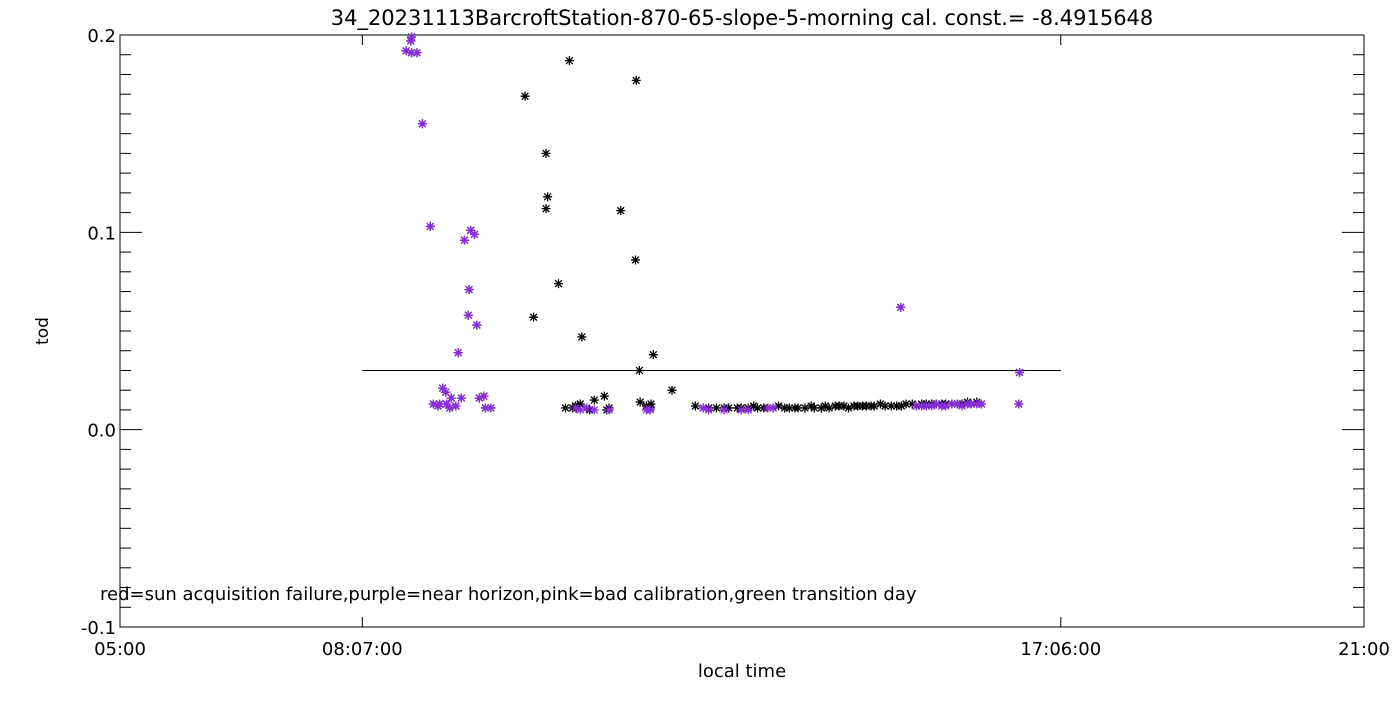 Image resolution: width=1400 pixels, height=704 pixels. I want to click on y-tick-label: 0.2, so click(101, 36).